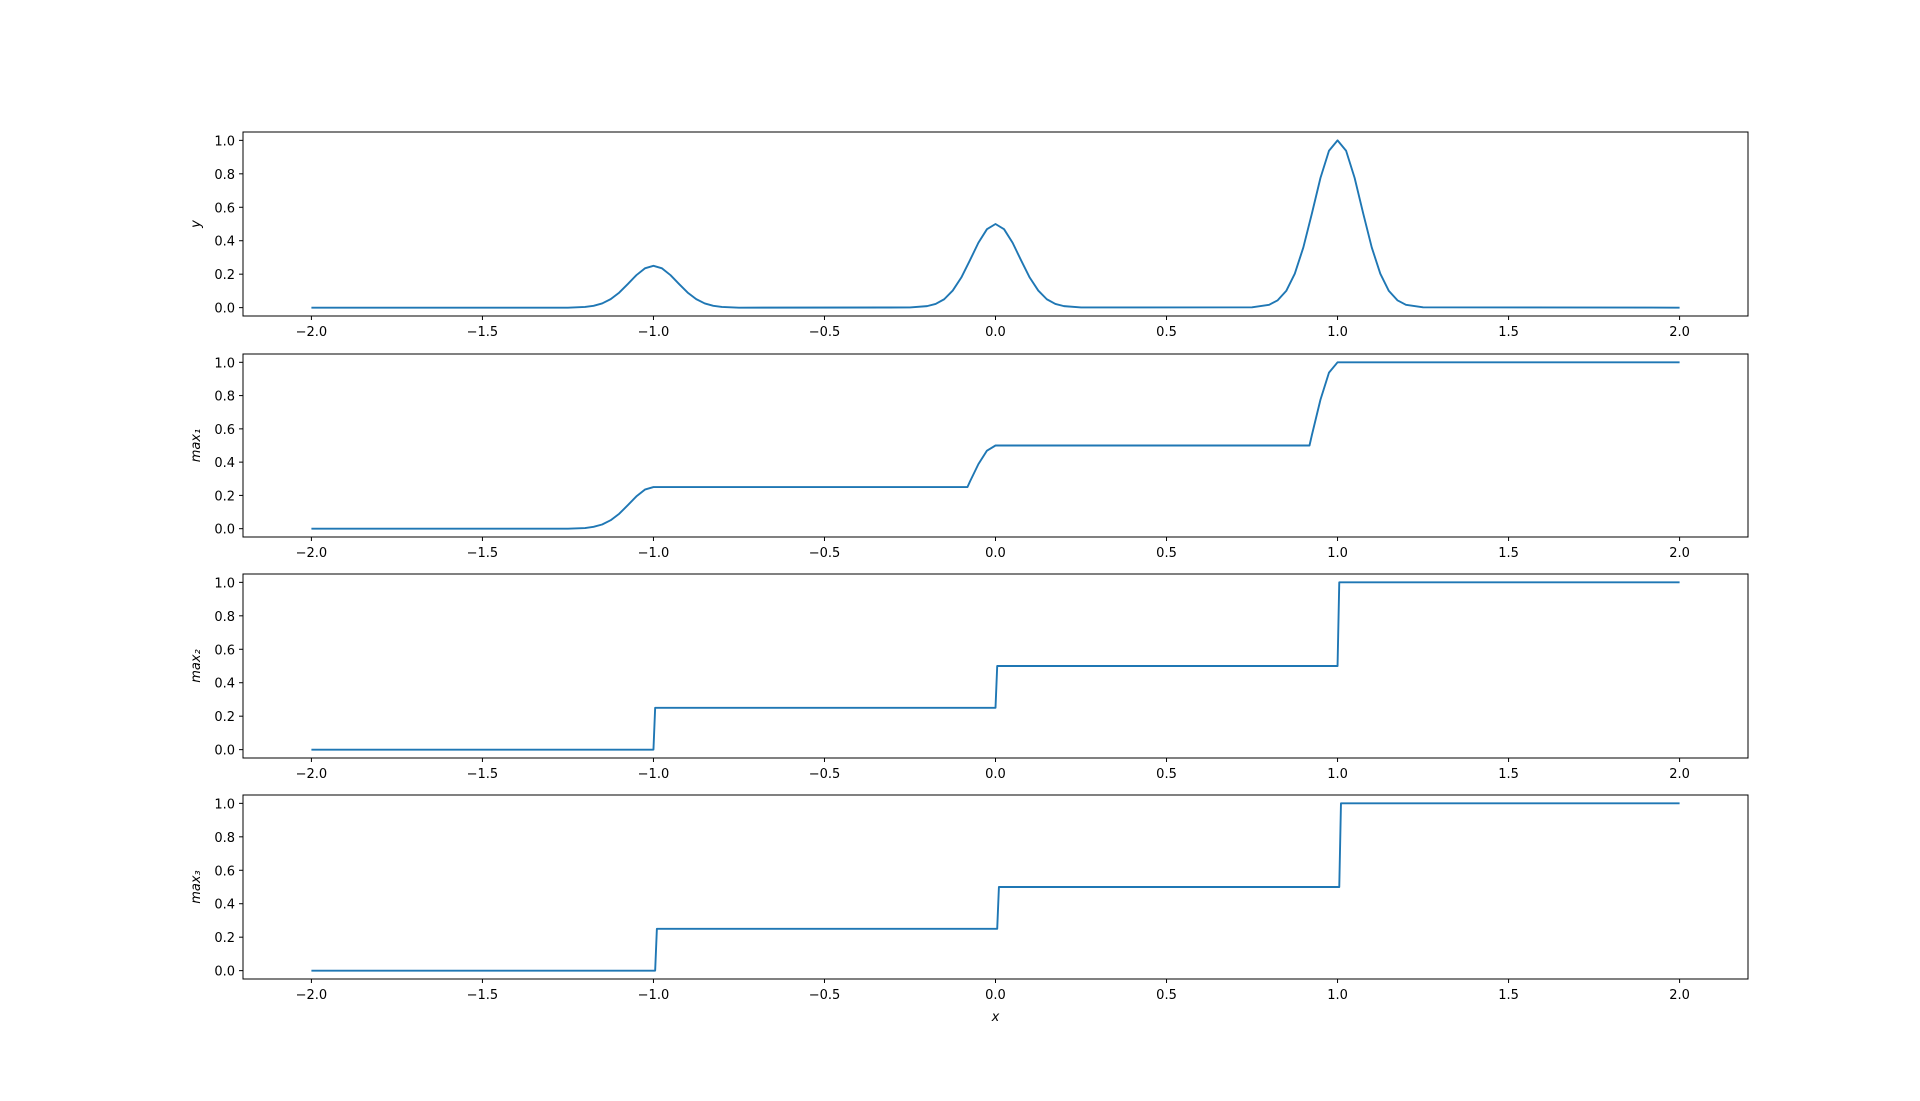  Describe the element at coordinates (196, 887) in the screenshot. I see `y-axis-label: max₃` at that location.